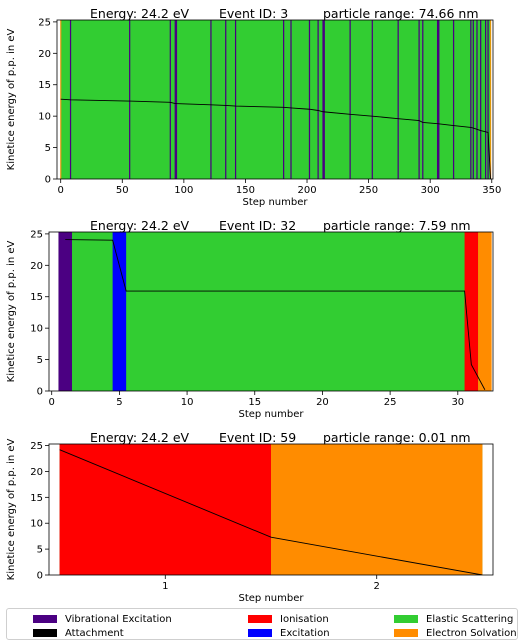 This screenshot has width=525, height=641. Describe the element at coordinates (122, 190) in the screenshot. I see `x-tick-label: 50` at that location.